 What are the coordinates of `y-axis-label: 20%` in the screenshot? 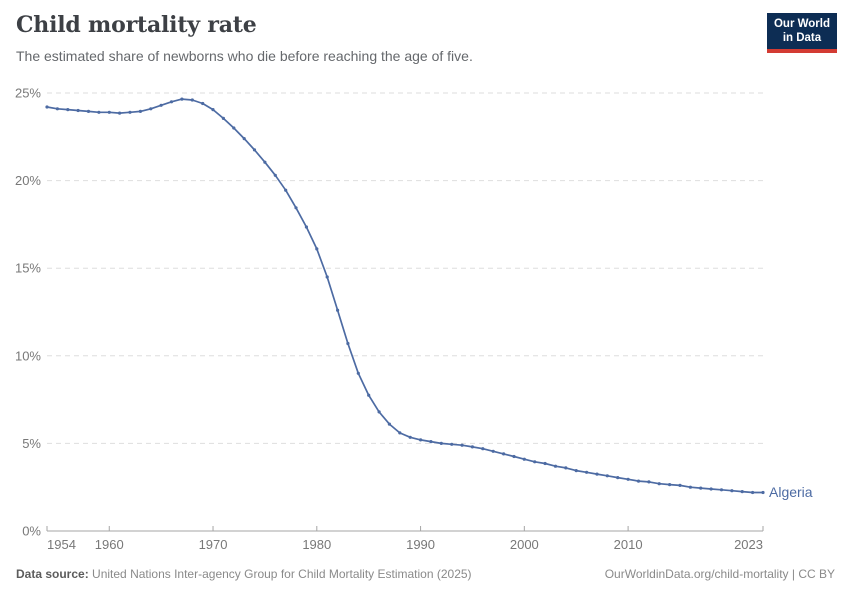 It's located at (28, 180).